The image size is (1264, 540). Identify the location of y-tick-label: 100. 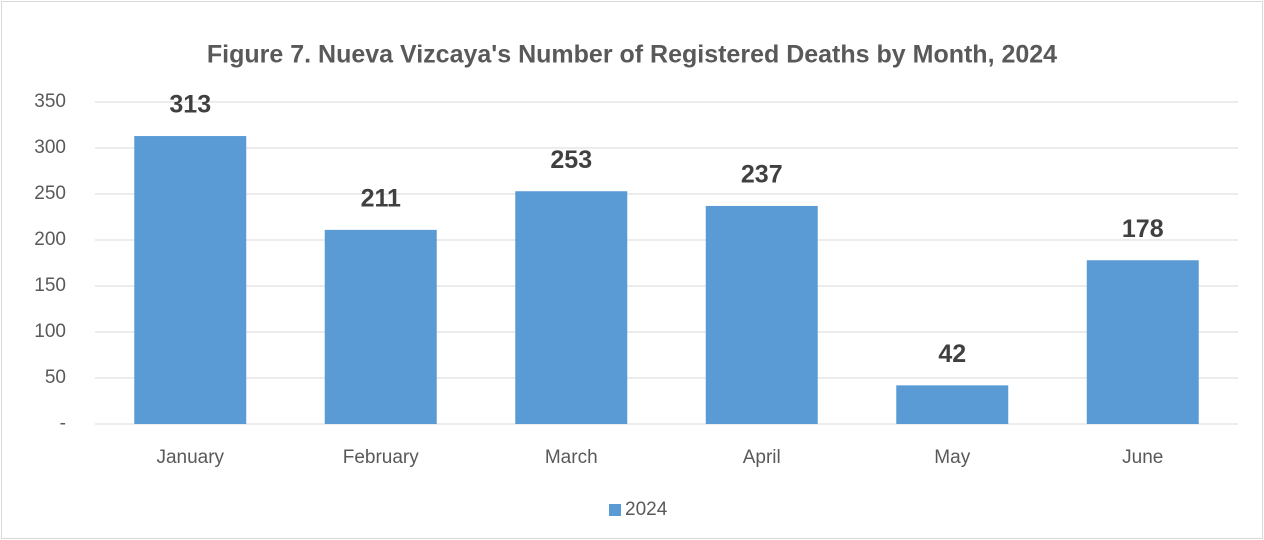
(50, 331).